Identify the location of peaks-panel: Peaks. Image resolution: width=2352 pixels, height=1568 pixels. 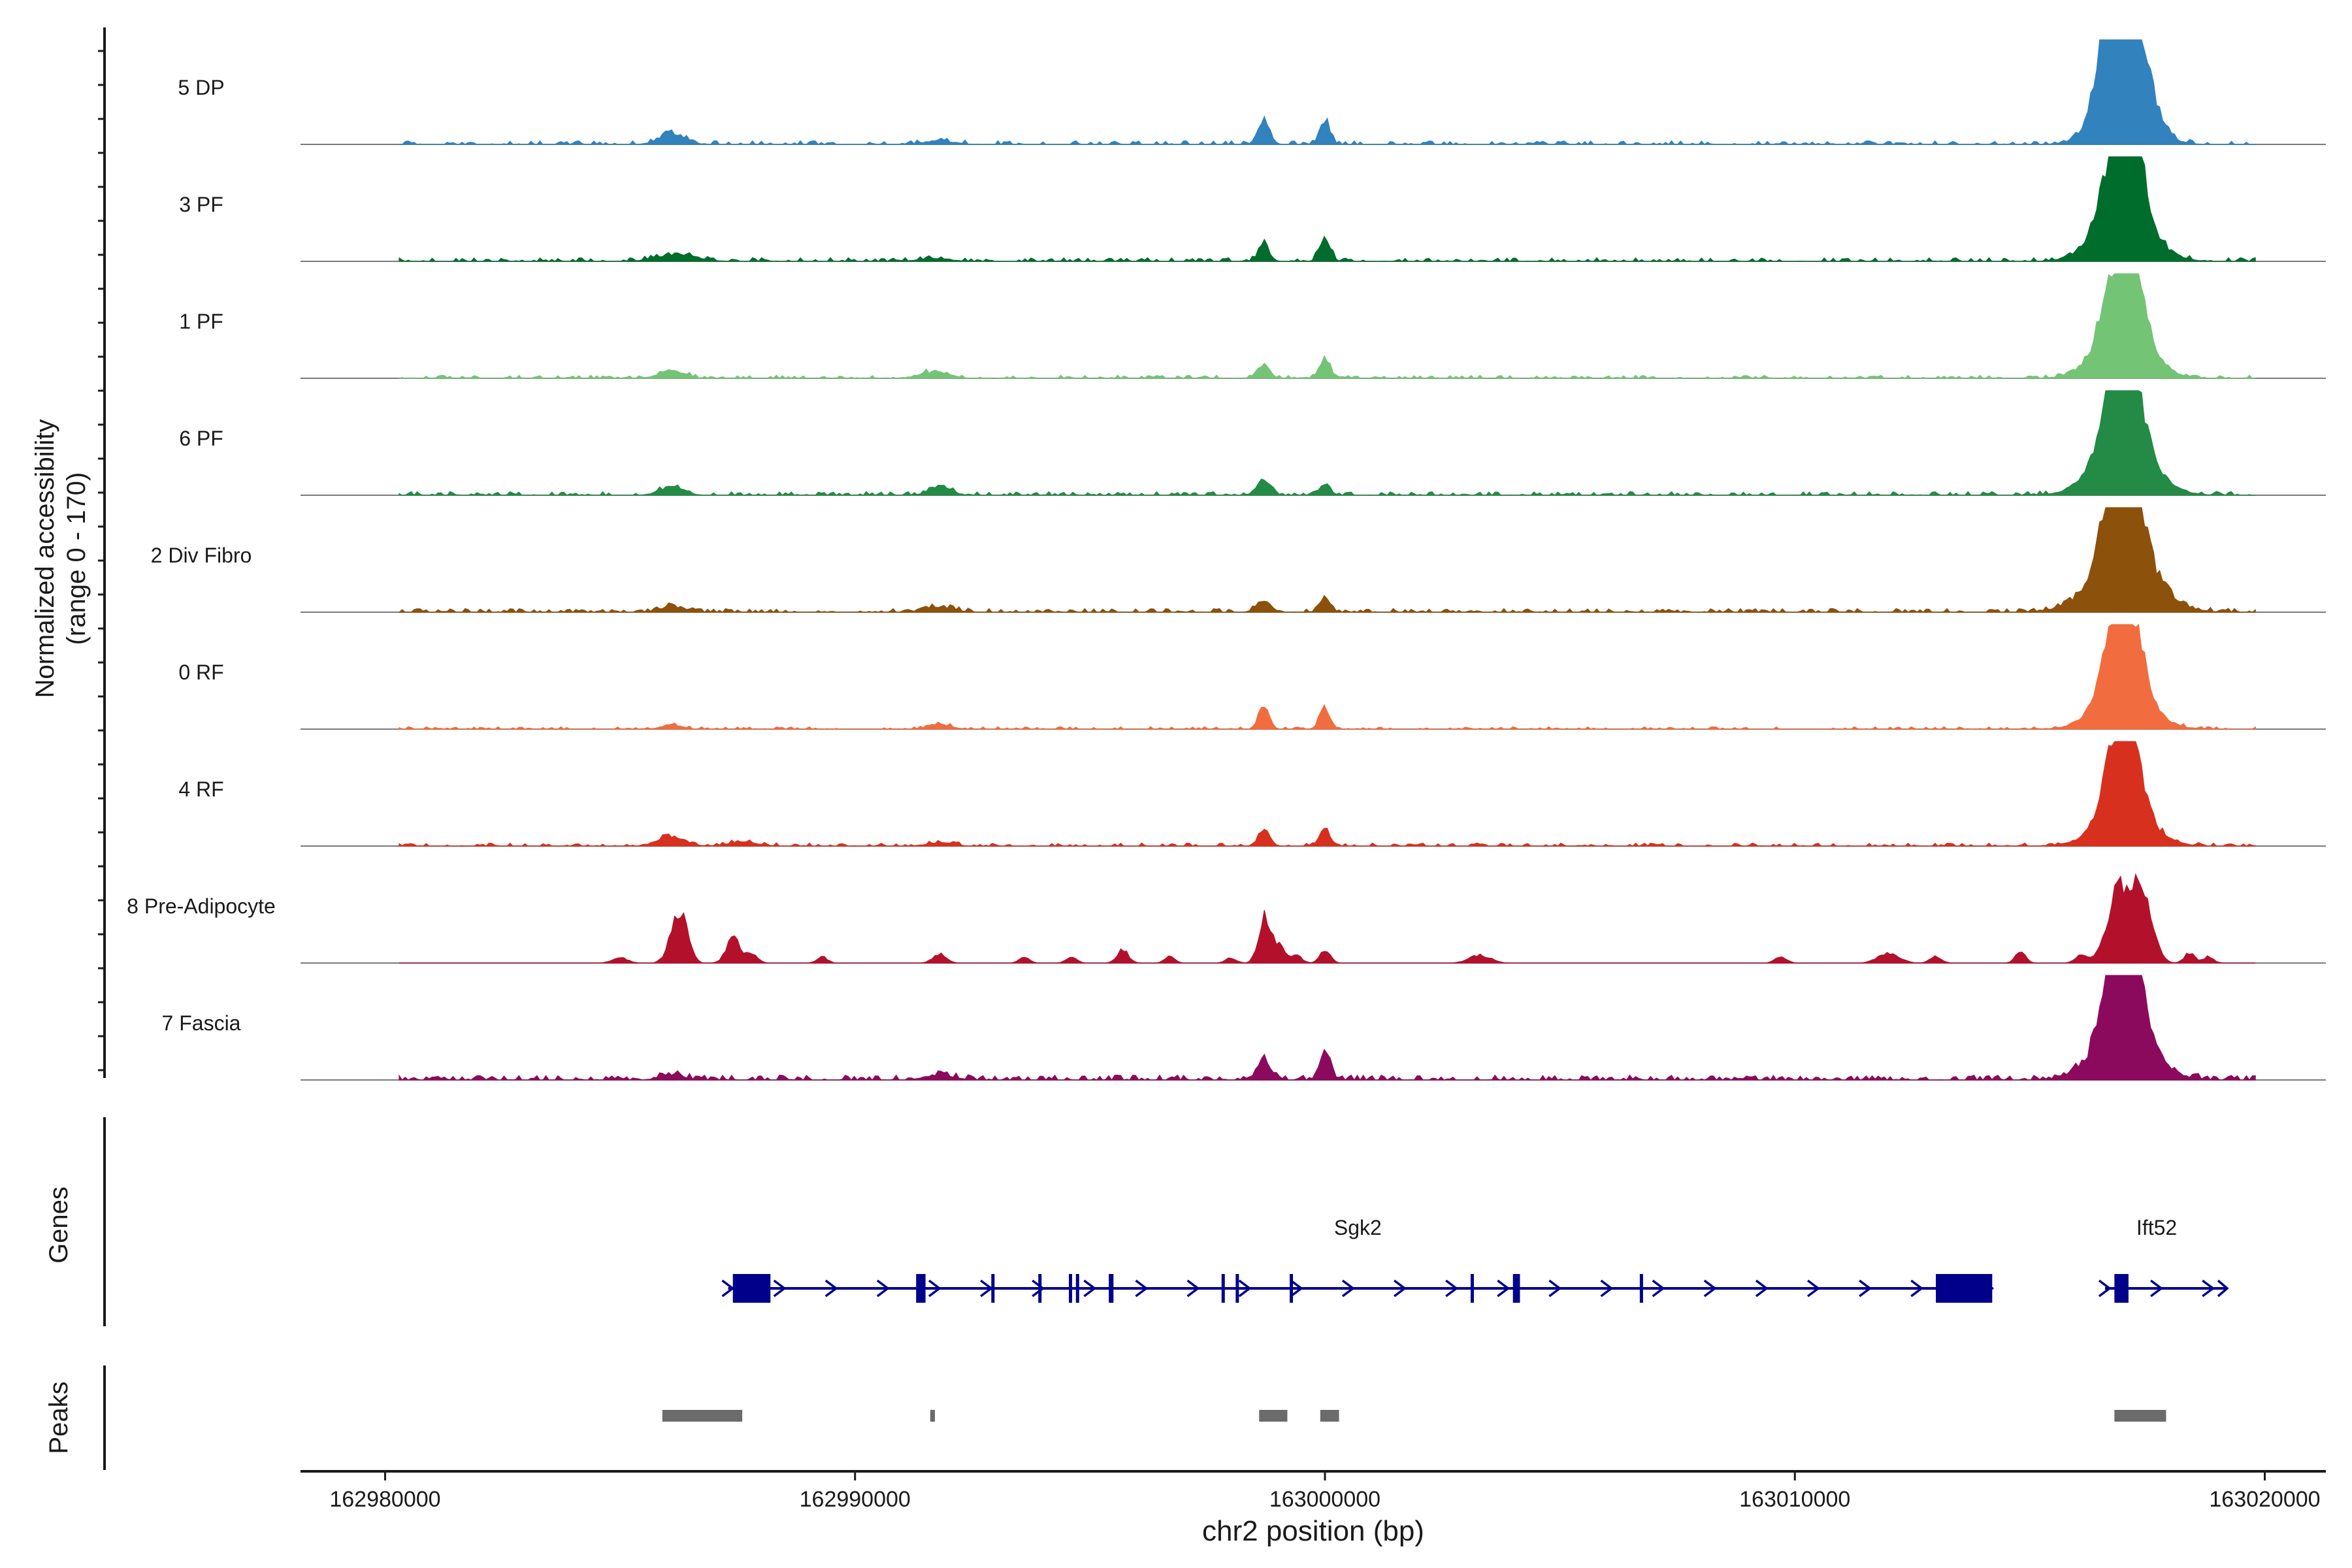
(1105, 1417).